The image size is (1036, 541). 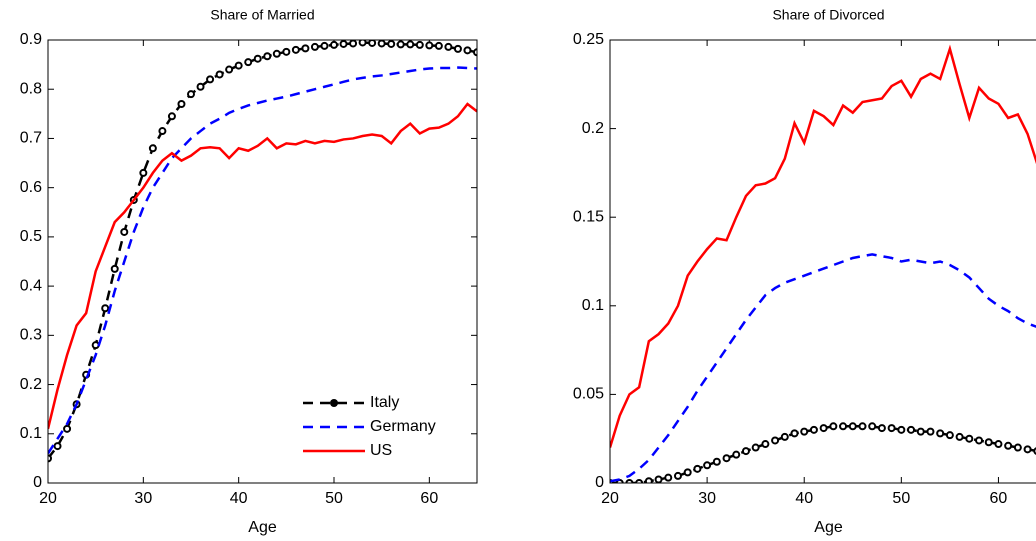 I want to click on x-tick-label: 60, so click(x=999, y=498).